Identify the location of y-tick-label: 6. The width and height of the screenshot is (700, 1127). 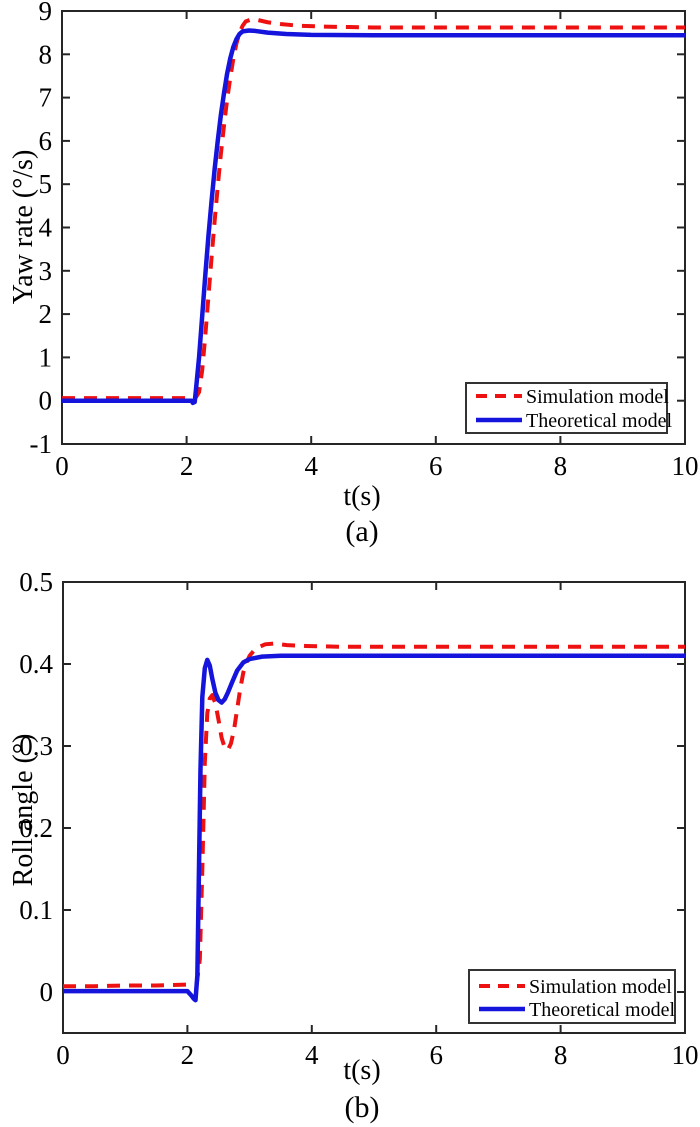
(46, 141).